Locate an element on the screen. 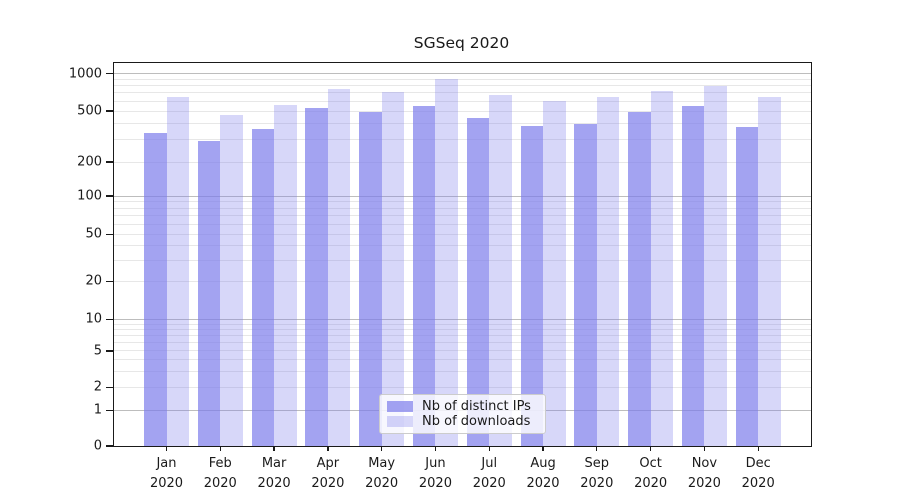 Image resolution: width=900 pixels, height=500 pixels. x-tick-label-oct: Oct 2020 is located at coordinates (651, 473).